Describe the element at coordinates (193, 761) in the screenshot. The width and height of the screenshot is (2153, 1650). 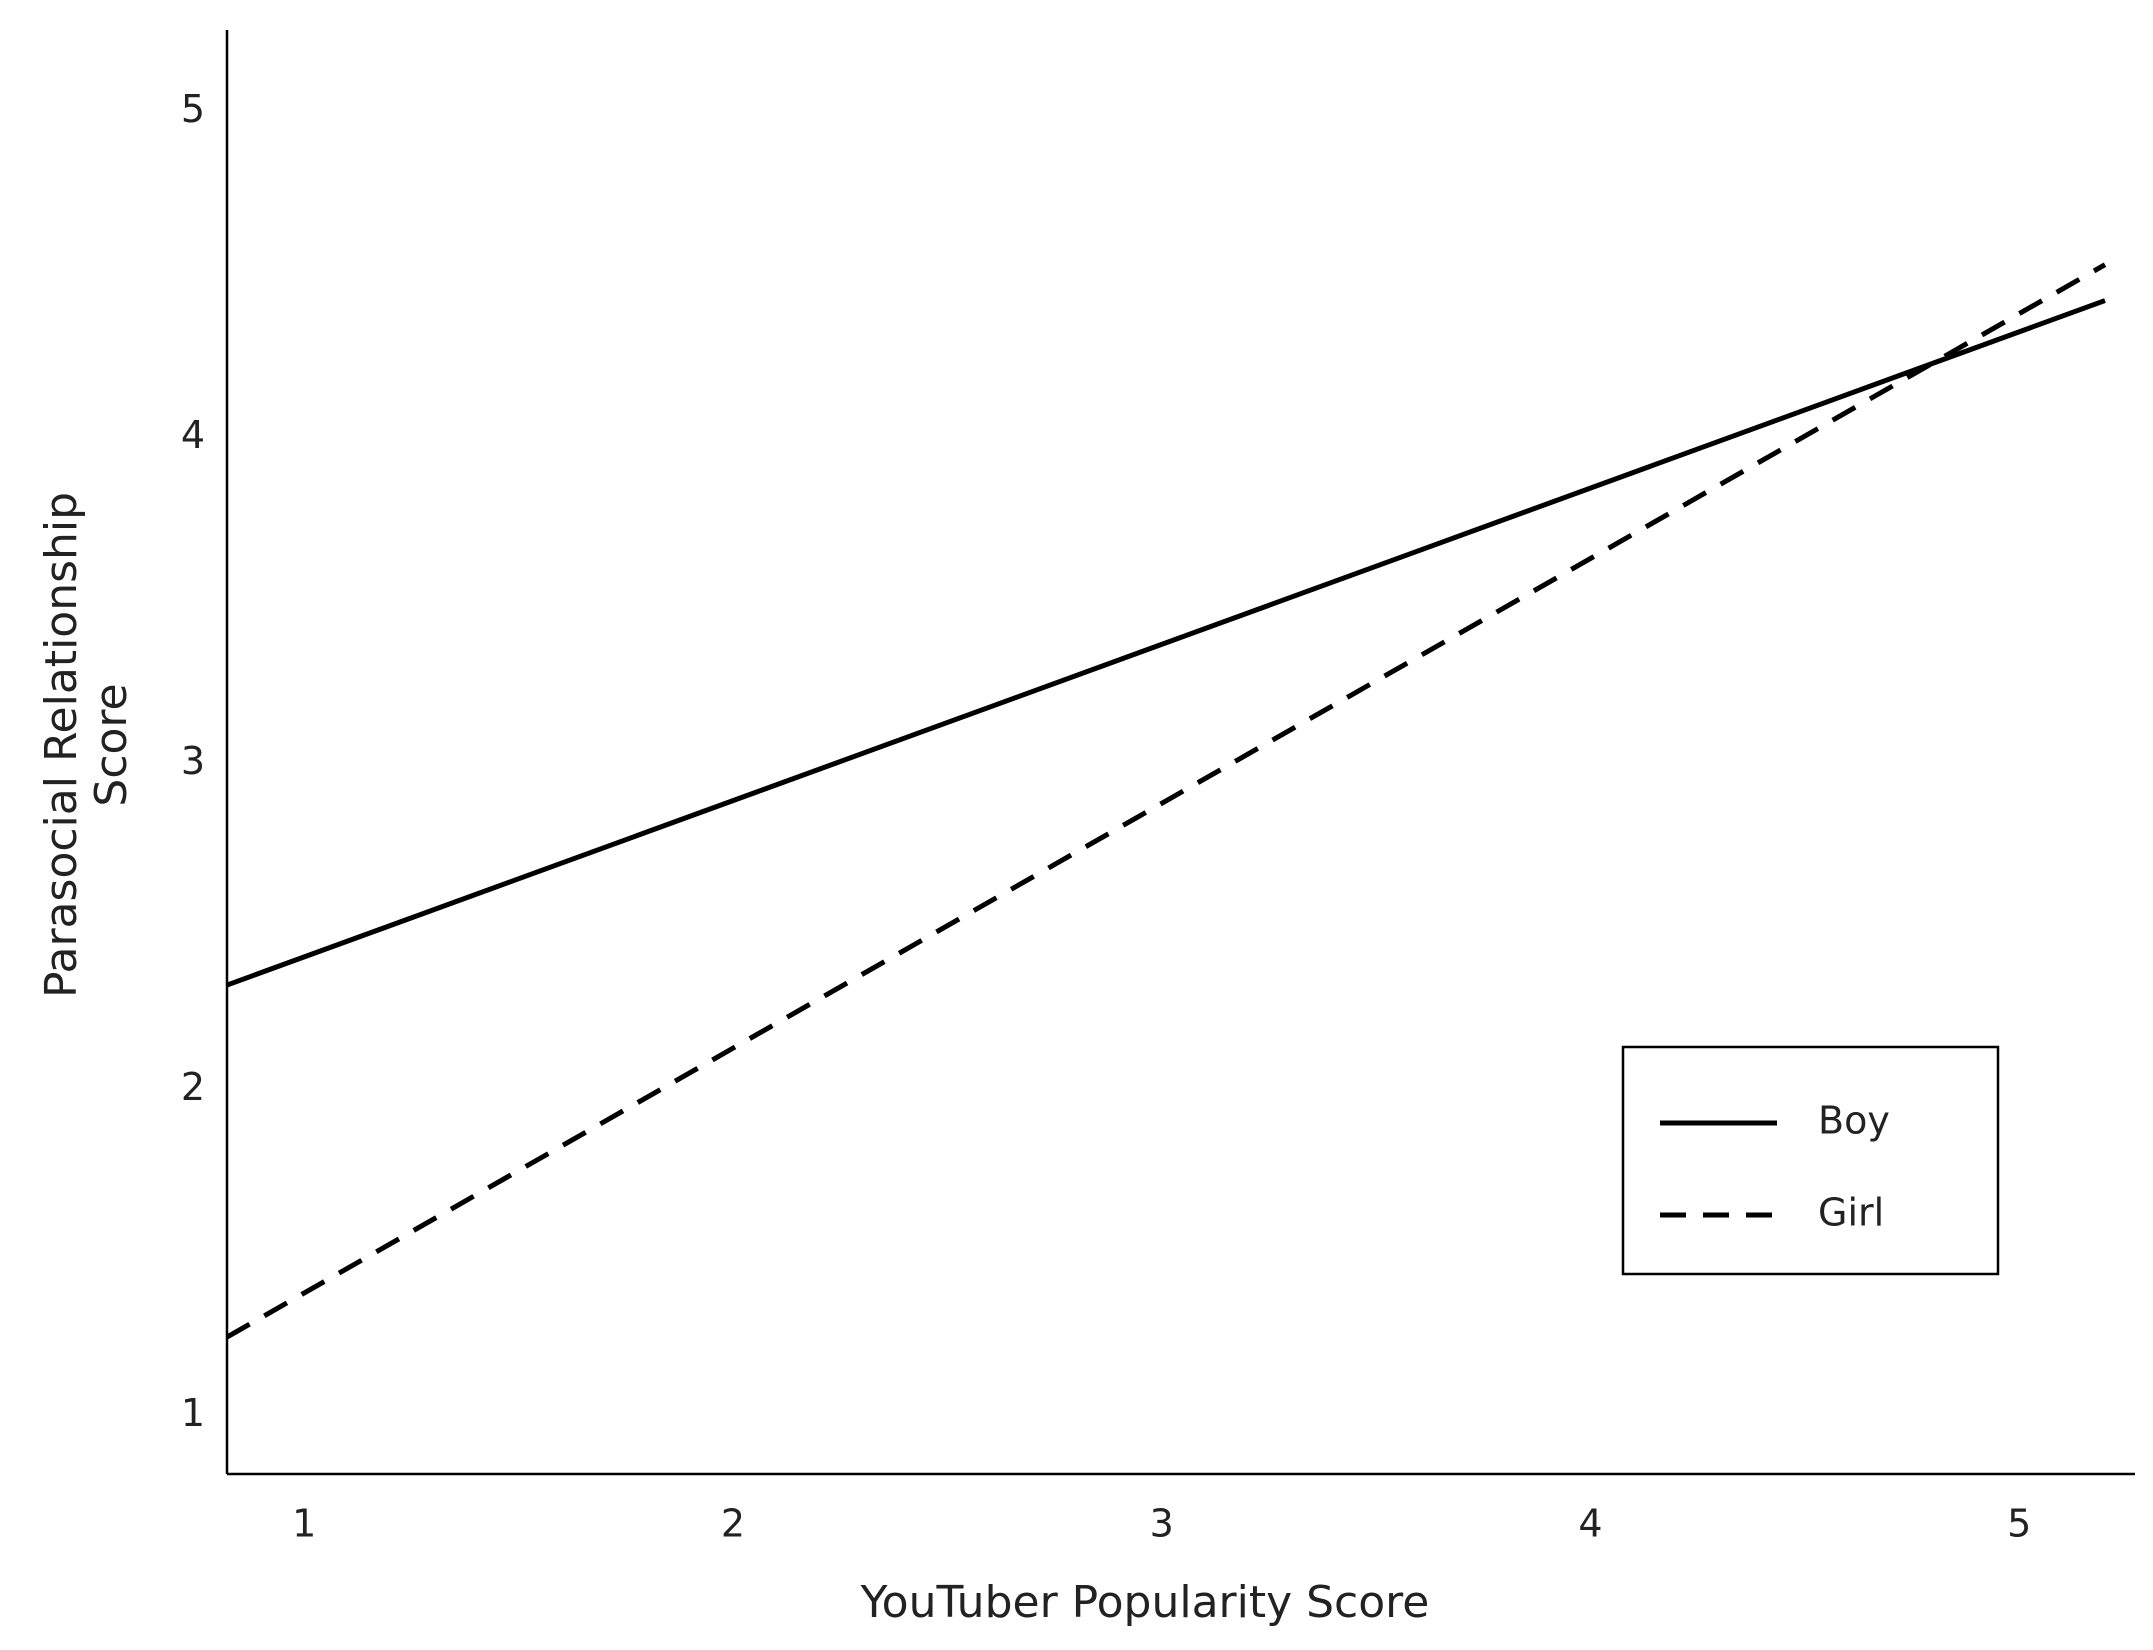
I see `y-tick-label: 3` at that location.